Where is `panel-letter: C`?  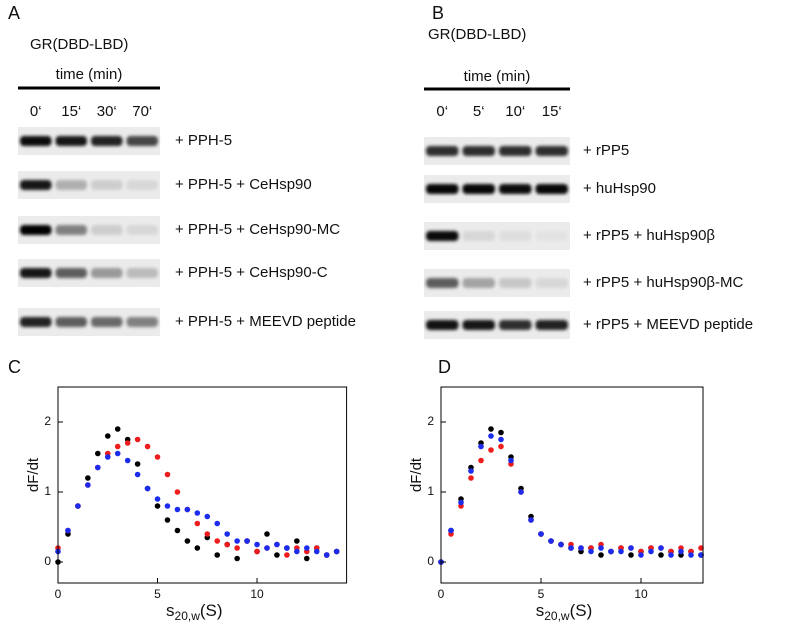 panel-letter: C is located at coordinates (14, 367).